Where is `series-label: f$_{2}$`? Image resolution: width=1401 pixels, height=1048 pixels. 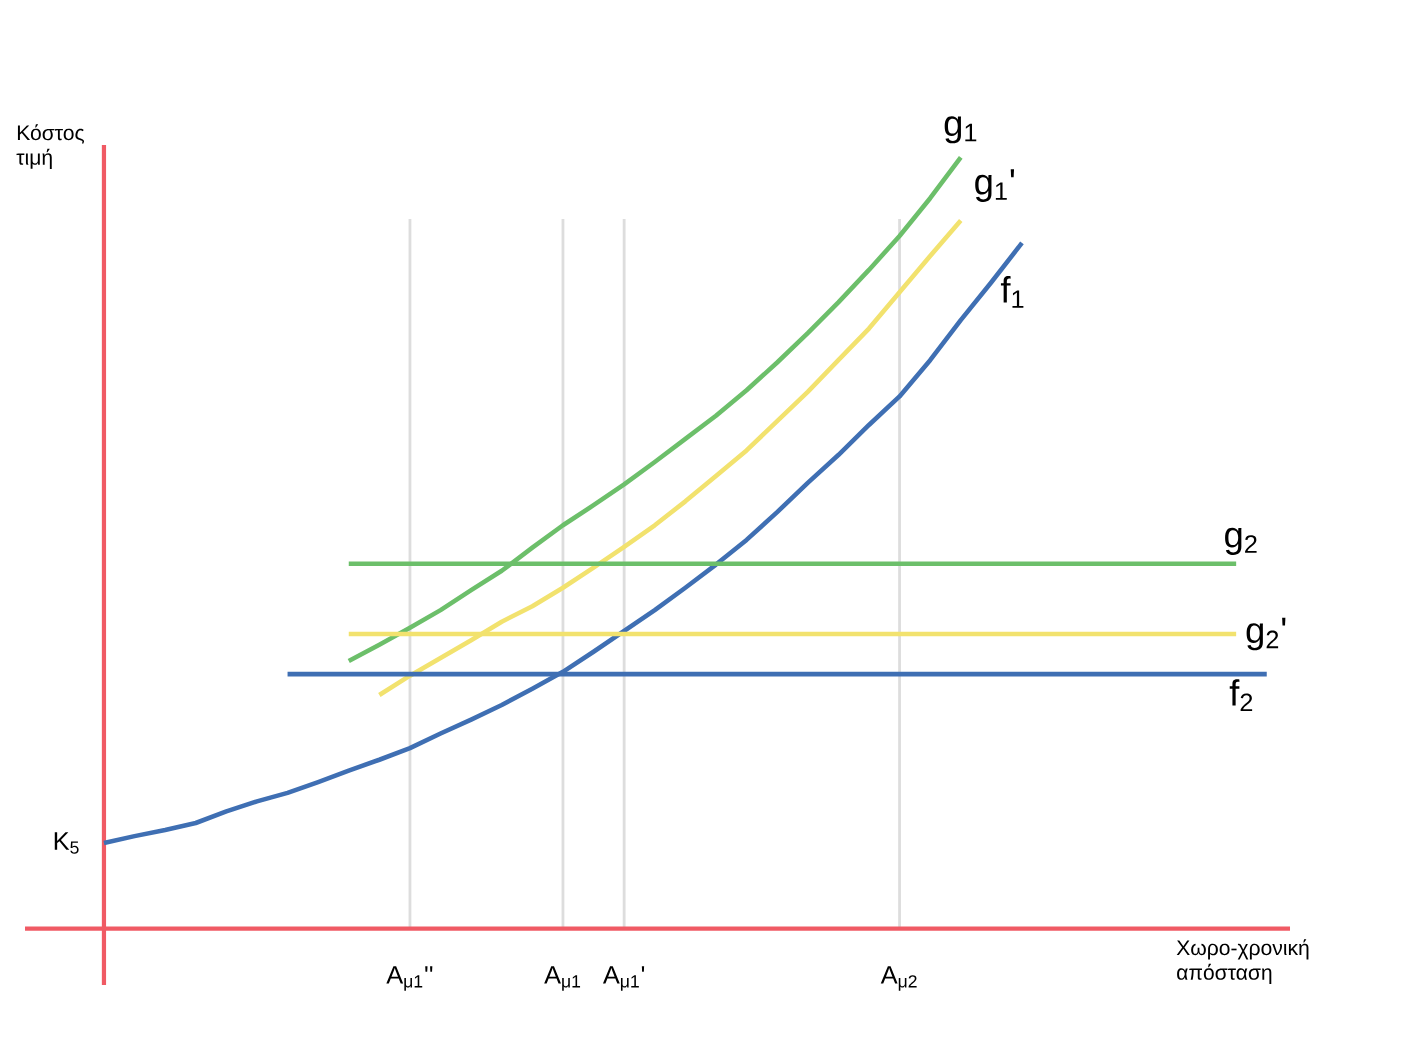 series-label: f$_{2}$ is located at coordinates (1241, 695).